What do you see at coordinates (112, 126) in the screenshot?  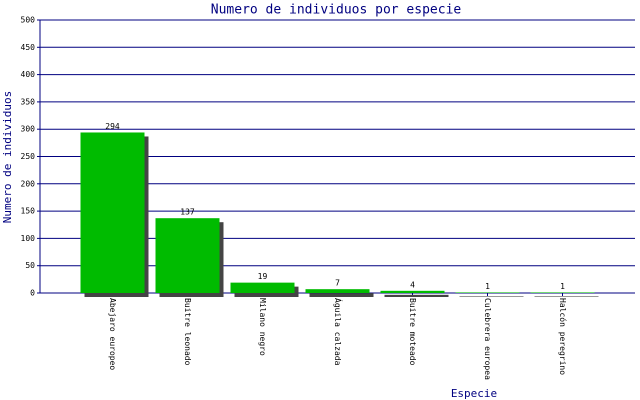 I see `value-label: 294` at bounding box center [112, 126].